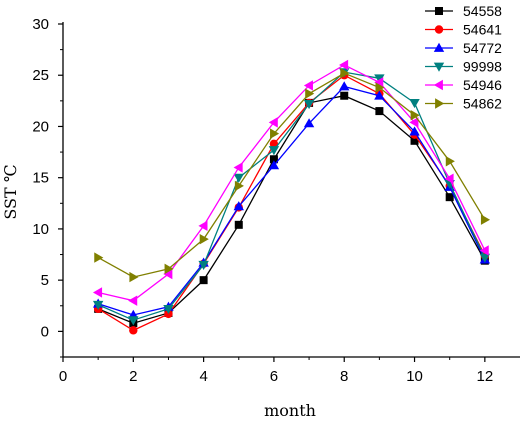 The image size is (529, 425). I want to click on legend-item: 54946, so click(463, 85).